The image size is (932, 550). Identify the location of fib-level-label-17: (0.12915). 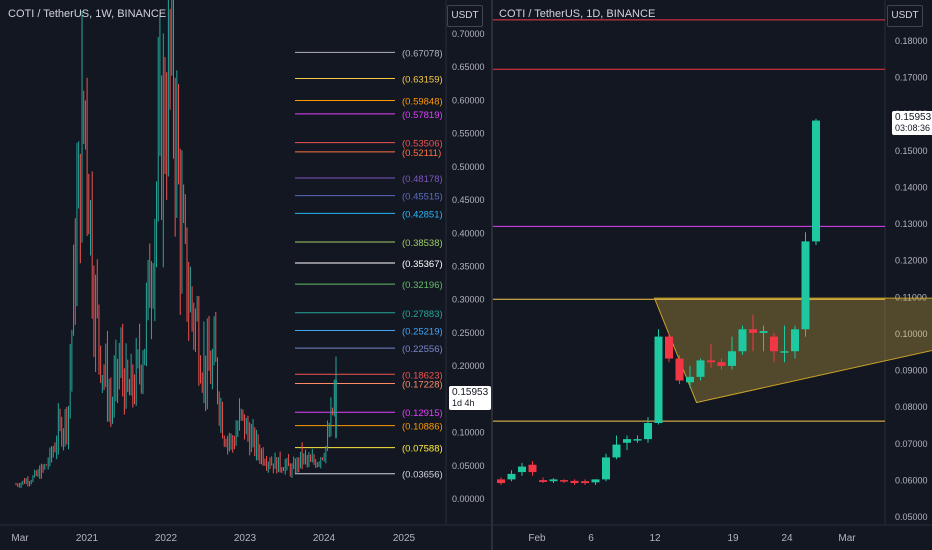
(422, 413).